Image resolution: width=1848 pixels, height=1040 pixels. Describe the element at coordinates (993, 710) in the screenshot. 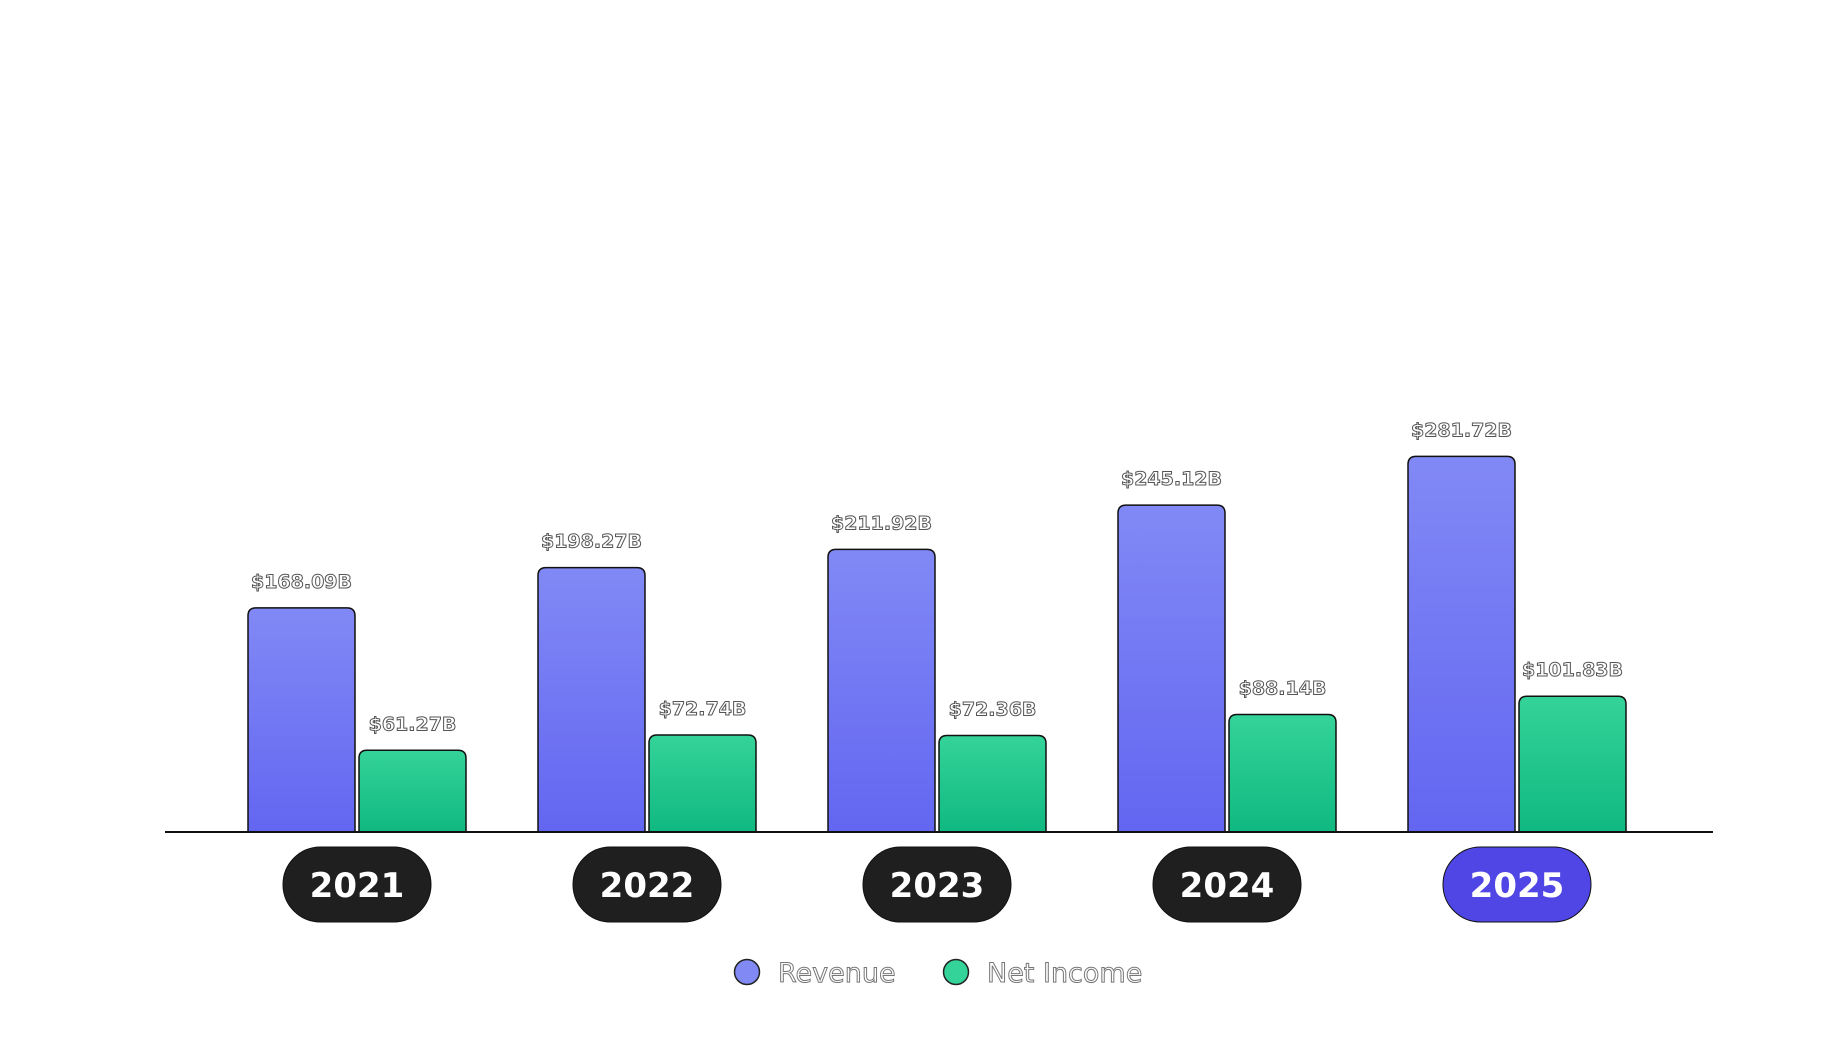

I see `value-label-net-income-2023: $72.36B` at that location.